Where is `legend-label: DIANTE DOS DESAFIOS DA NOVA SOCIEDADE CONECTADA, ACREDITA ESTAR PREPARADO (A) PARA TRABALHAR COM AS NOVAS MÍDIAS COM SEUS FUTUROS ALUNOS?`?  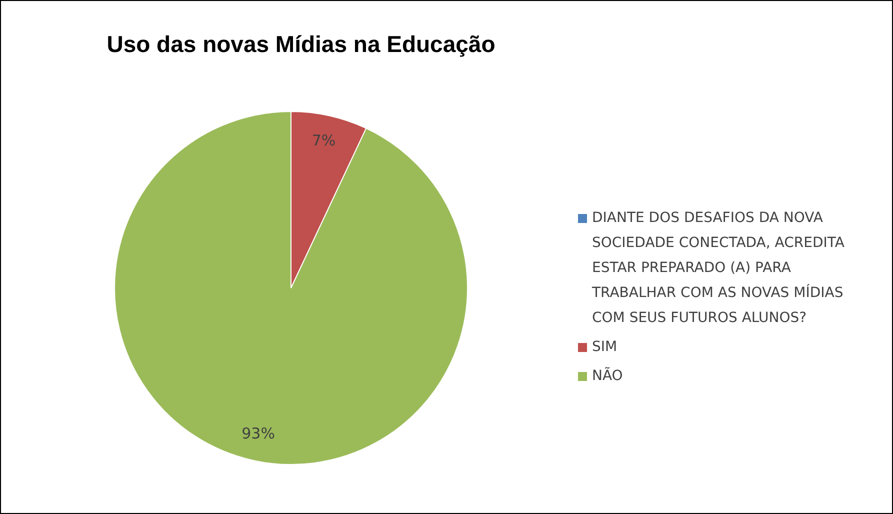 legend-label: DIANTE DOS DESAFIOS DA NOVA SOCIEDADE CONECTADA, ACREDITA ESTAR PREPARADO (A) PARA TRABALHAR COM AS NOVAS MÍDIAS COM SEUS FUTUROS ALUNOS? is located at coordinates (718, 268).